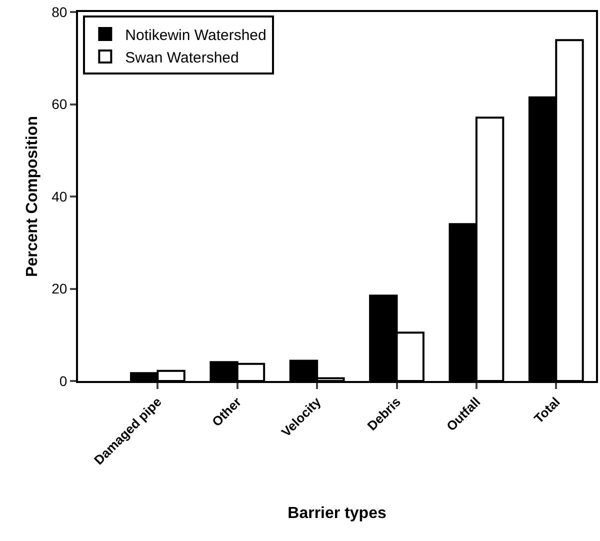 The width and height of the screenshot is (600, 541). I want to click on y-axis-title: Percent Composition, so click(33, 196).